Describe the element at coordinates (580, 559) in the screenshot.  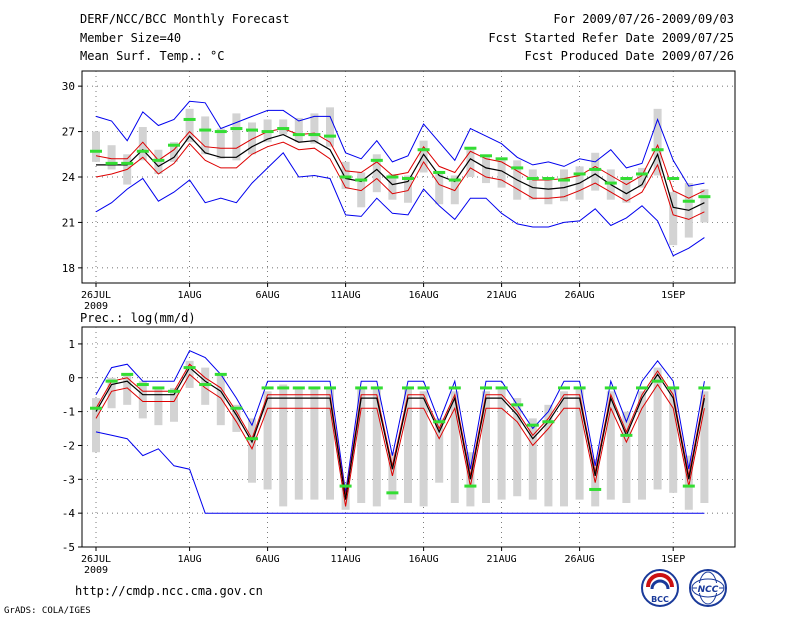
I see `x-tick-label: 26AUG` at that location.